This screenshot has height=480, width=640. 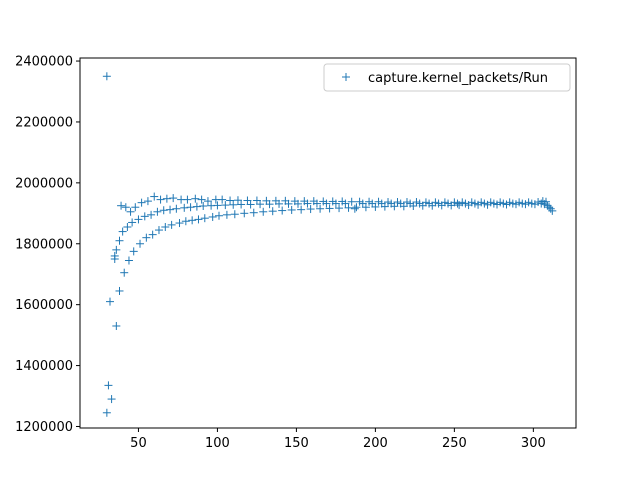 What do you see at coordinates (338, 439) in the screenshot?
I see `x-axis: 50 100 150 200 250 300` at bounding box center [338, 439].